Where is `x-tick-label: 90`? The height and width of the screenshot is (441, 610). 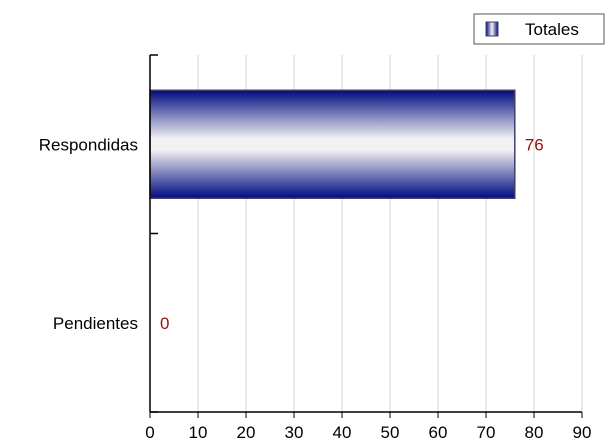 x-tick-label: 90 is located at coordinates (582, 432).